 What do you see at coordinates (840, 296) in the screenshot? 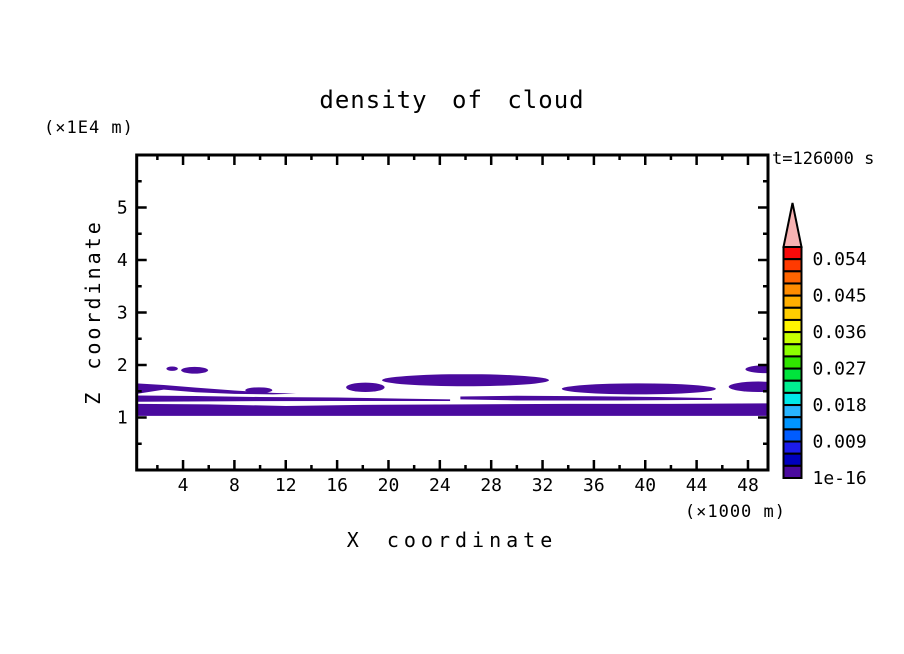
I see `colorbar-tick-label: 0.045` at bounding box center [840, 296].